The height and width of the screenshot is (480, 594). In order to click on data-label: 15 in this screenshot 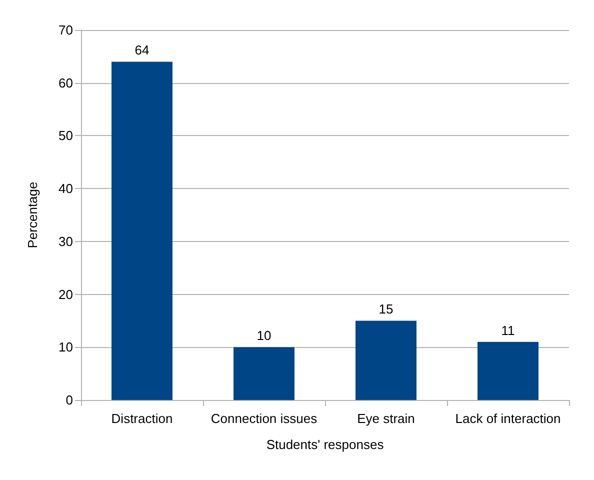, I will do `click(386, 309)`.